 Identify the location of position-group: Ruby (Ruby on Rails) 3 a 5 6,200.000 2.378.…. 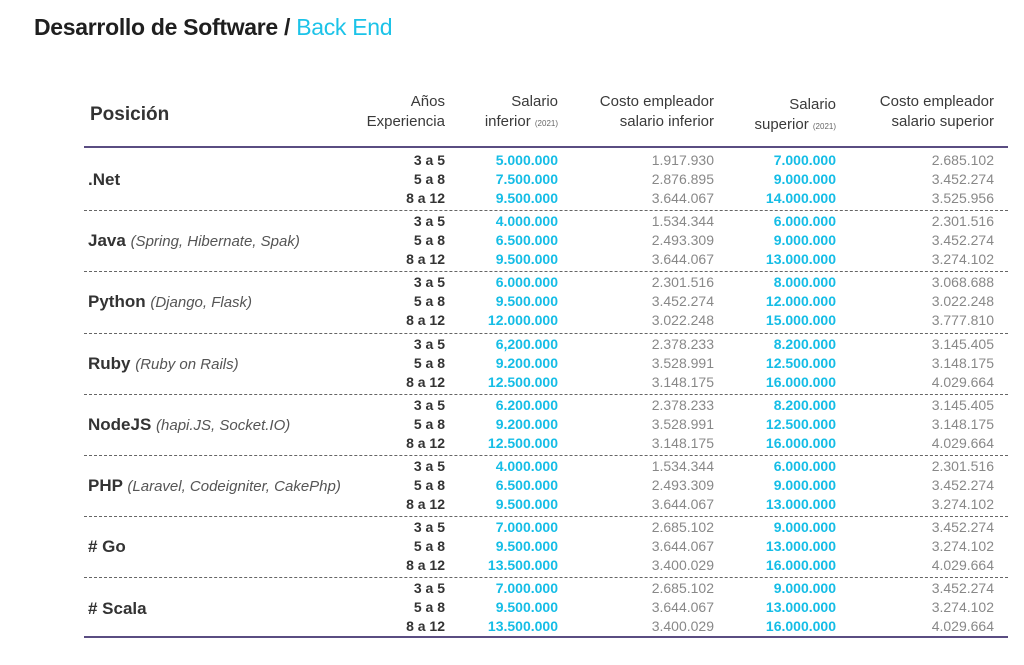
(546, 364).